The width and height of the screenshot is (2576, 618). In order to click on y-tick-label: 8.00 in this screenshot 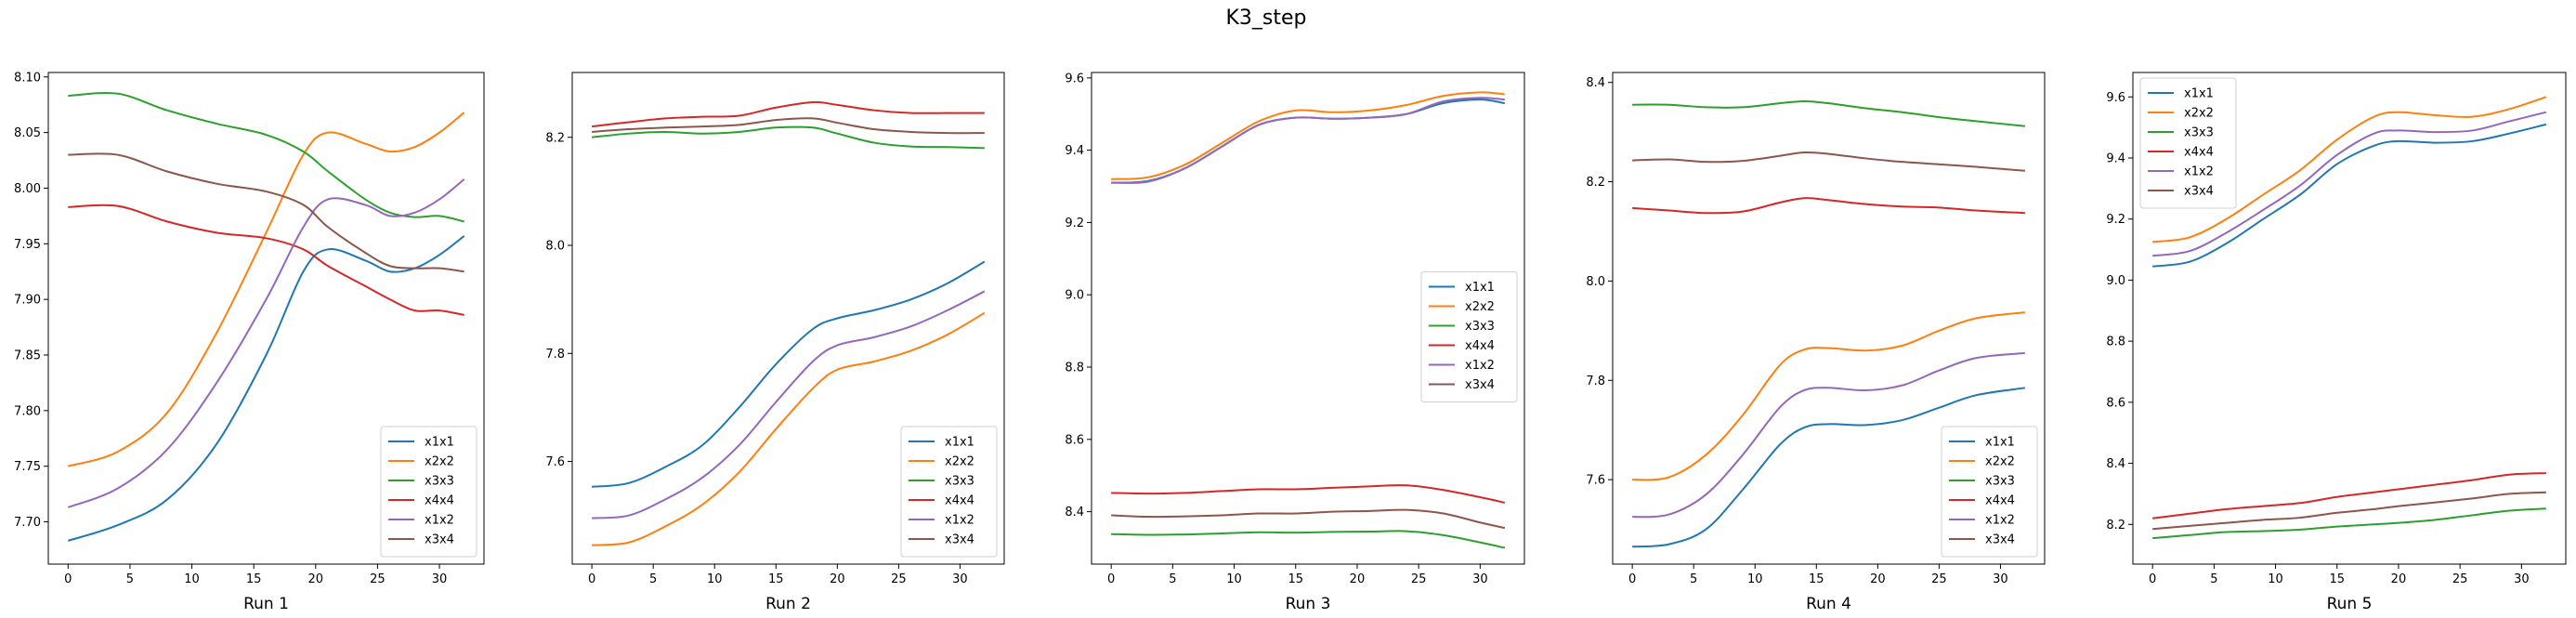, I will do `click(27, 189)`.